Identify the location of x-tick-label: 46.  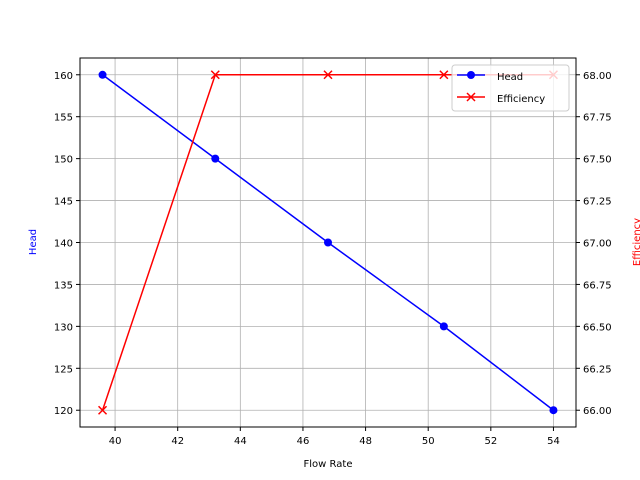
(303, 441).